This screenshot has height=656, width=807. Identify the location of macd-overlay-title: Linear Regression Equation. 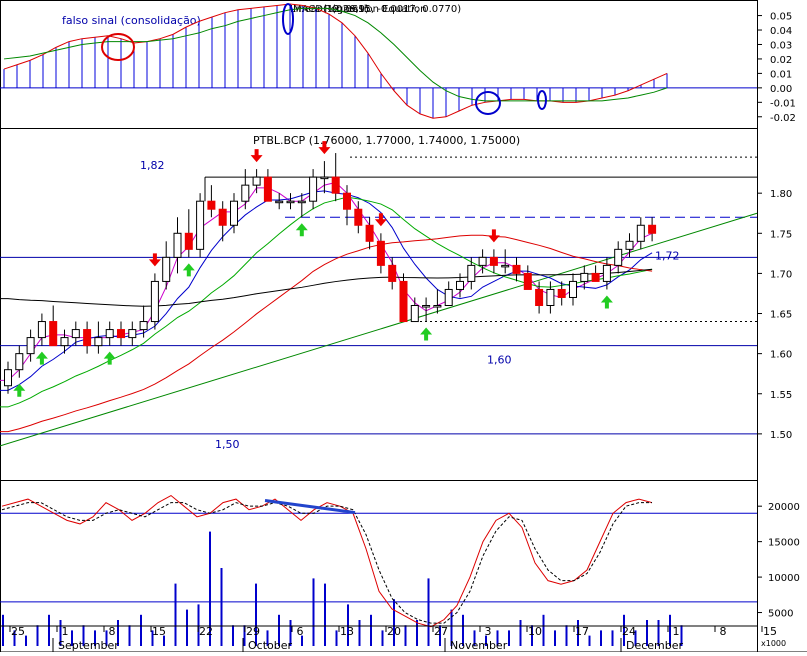
(358, 9).